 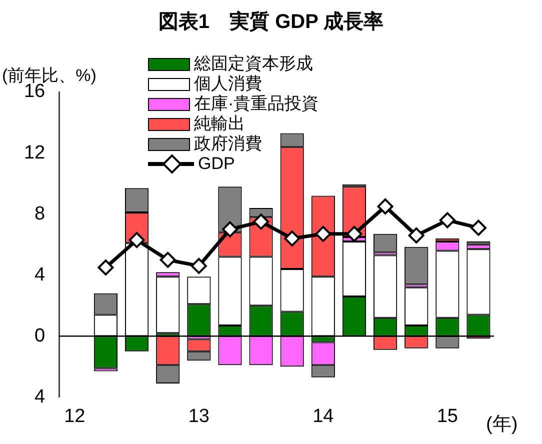 What do you see at coordinates (228, 144) in the screenshot?
I see `legend-label: 政府消費` at bounding box center [228, 144].